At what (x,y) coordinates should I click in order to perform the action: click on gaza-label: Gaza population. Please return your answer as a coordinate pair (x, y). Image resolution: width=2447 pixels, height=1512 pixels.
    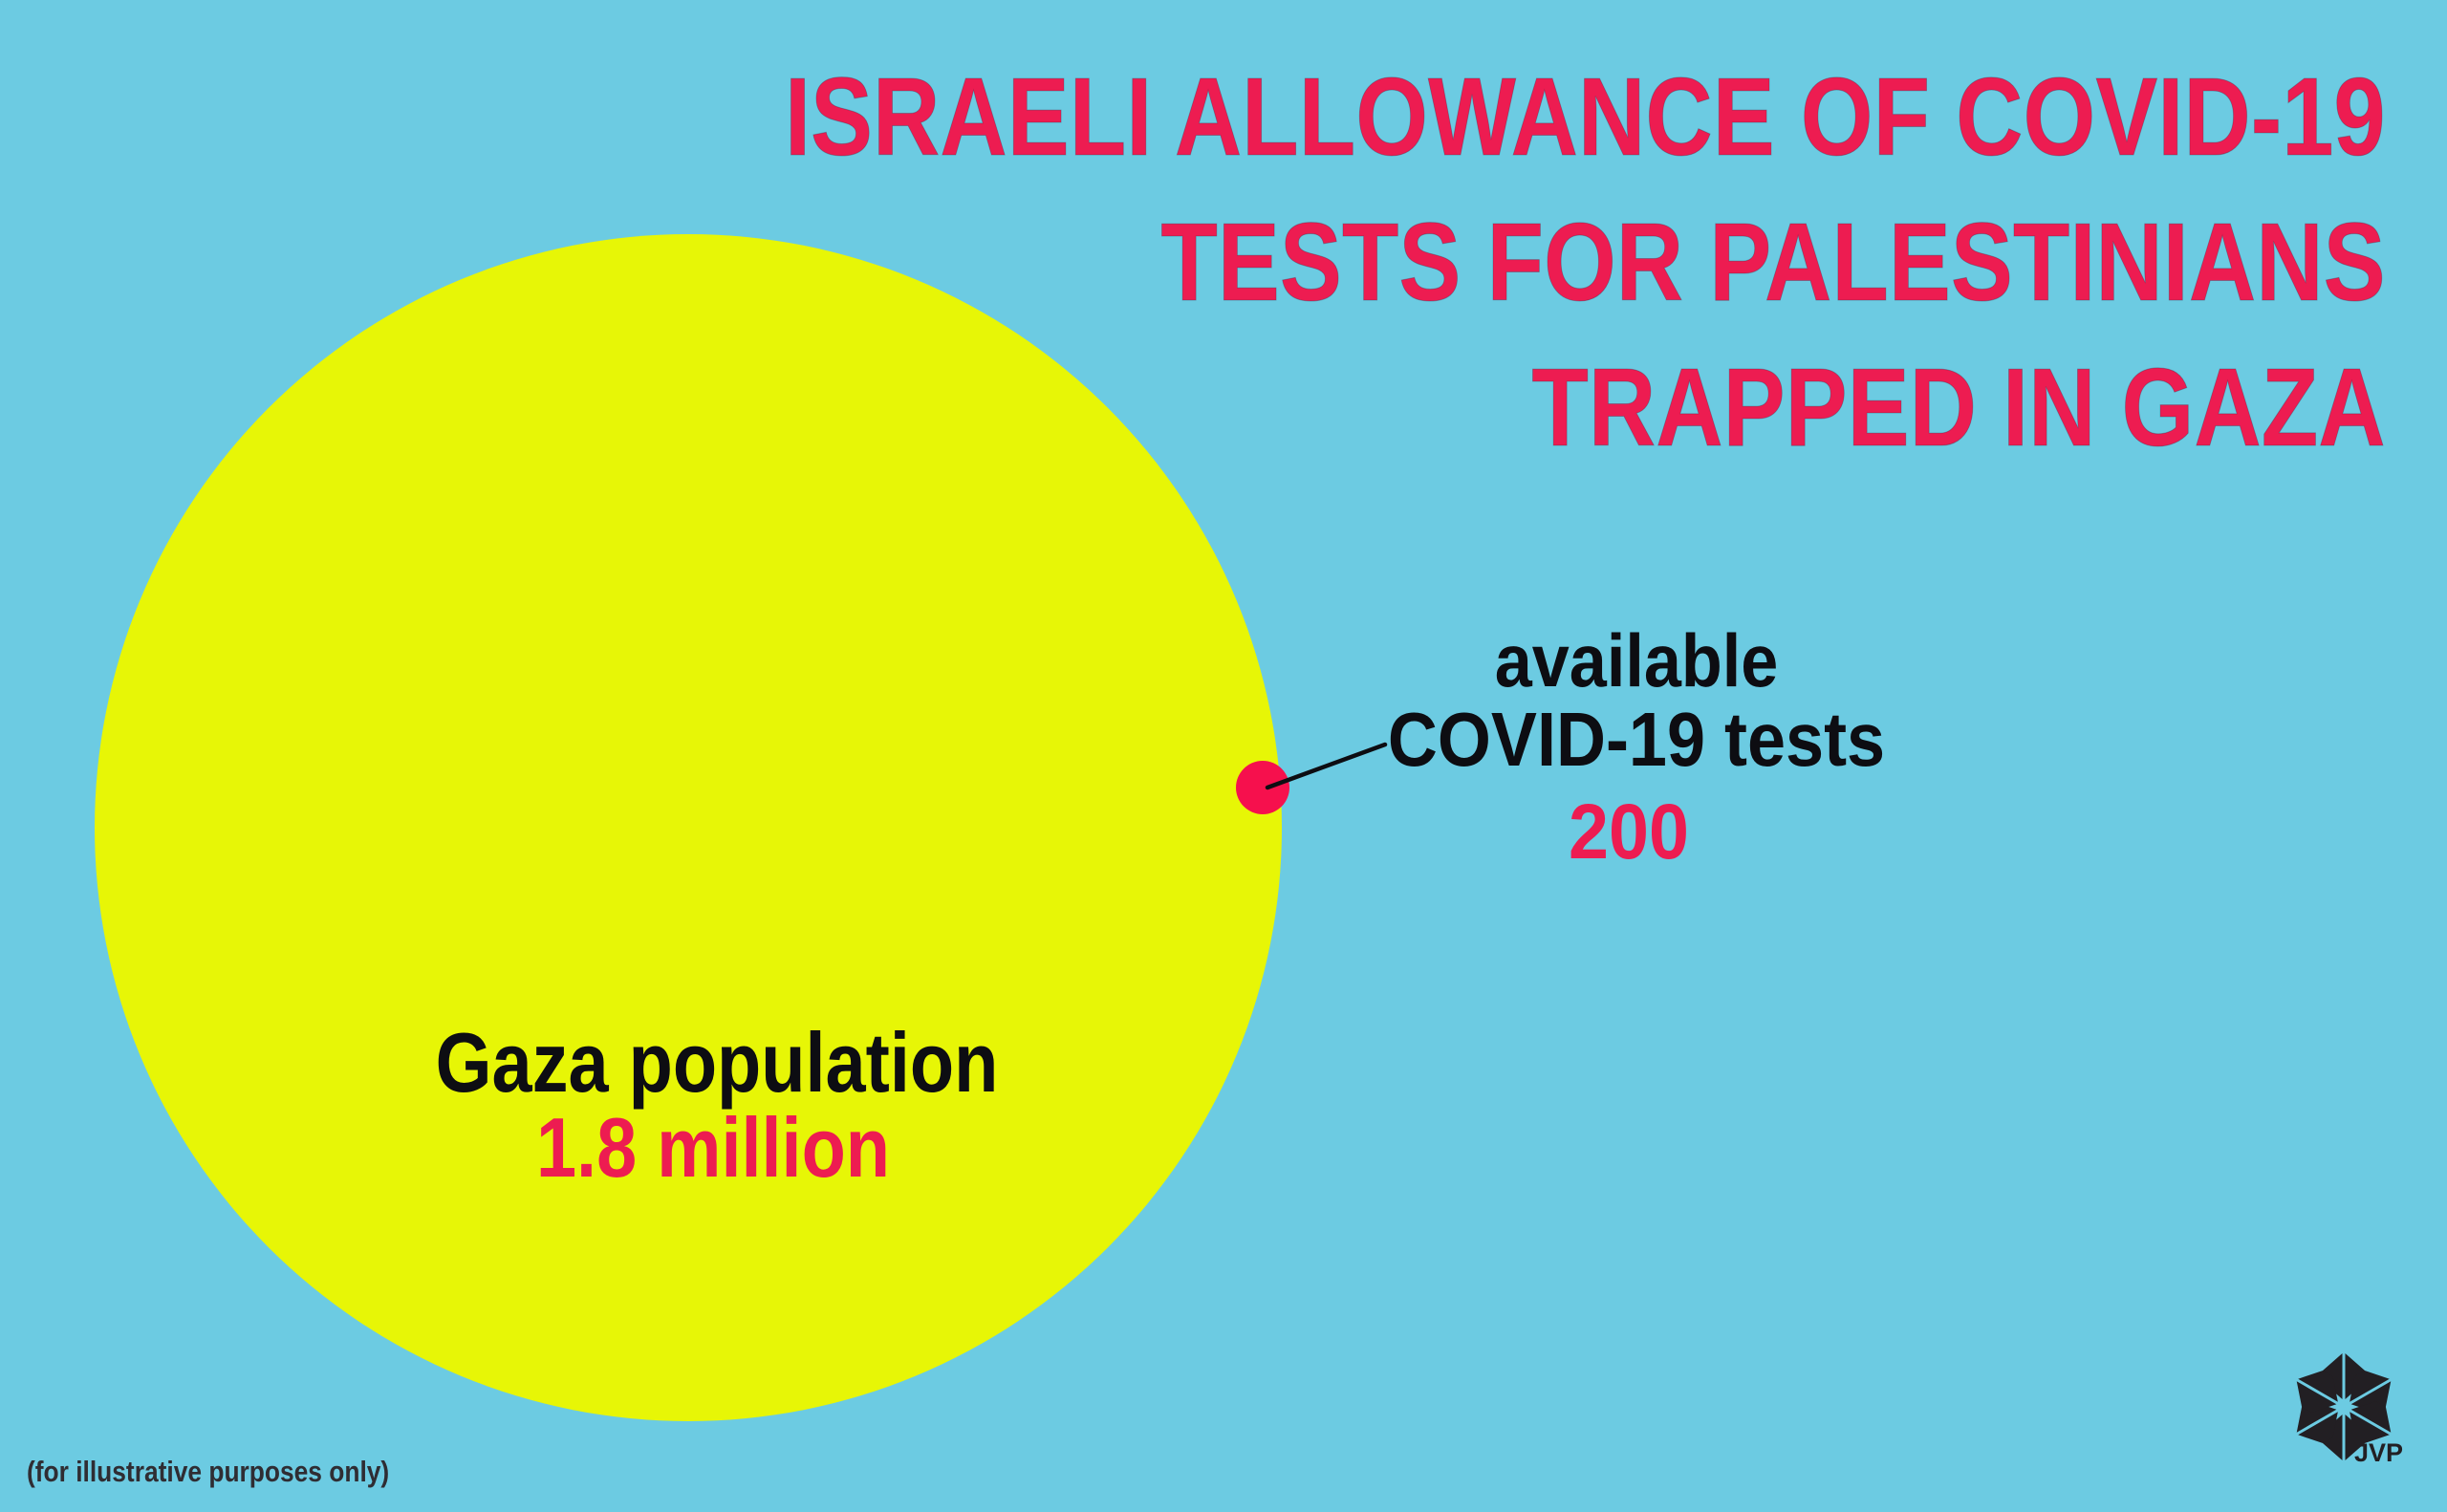
    Looking at the image, I should click on (717, 1062).